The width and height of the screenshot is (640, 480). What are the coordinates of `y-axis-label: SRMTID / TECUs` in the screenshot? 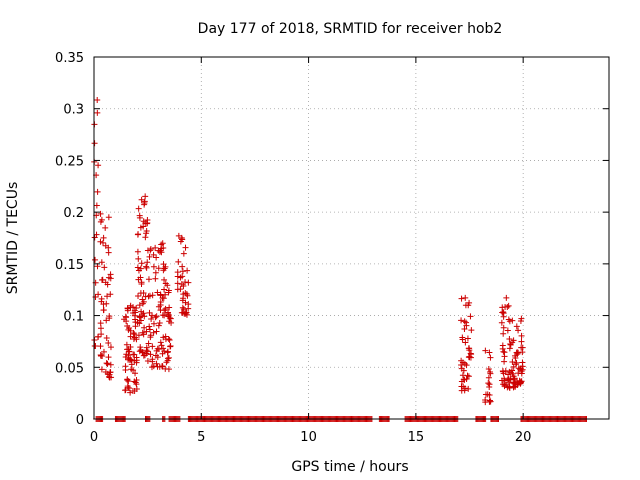 It's located at (13, 238).